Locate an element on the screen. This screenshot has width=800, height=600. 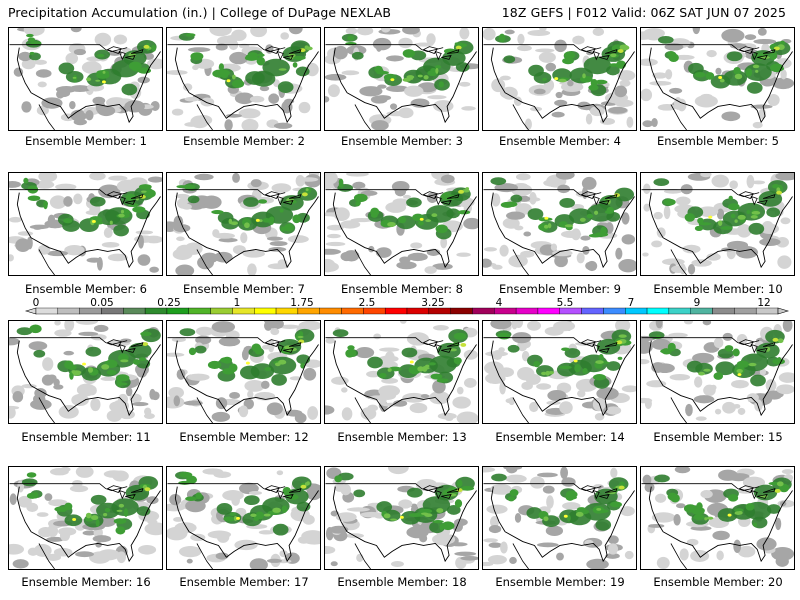
ensemble-member-label: Ensemble Member: 15 is located at coordinates (718, 437).